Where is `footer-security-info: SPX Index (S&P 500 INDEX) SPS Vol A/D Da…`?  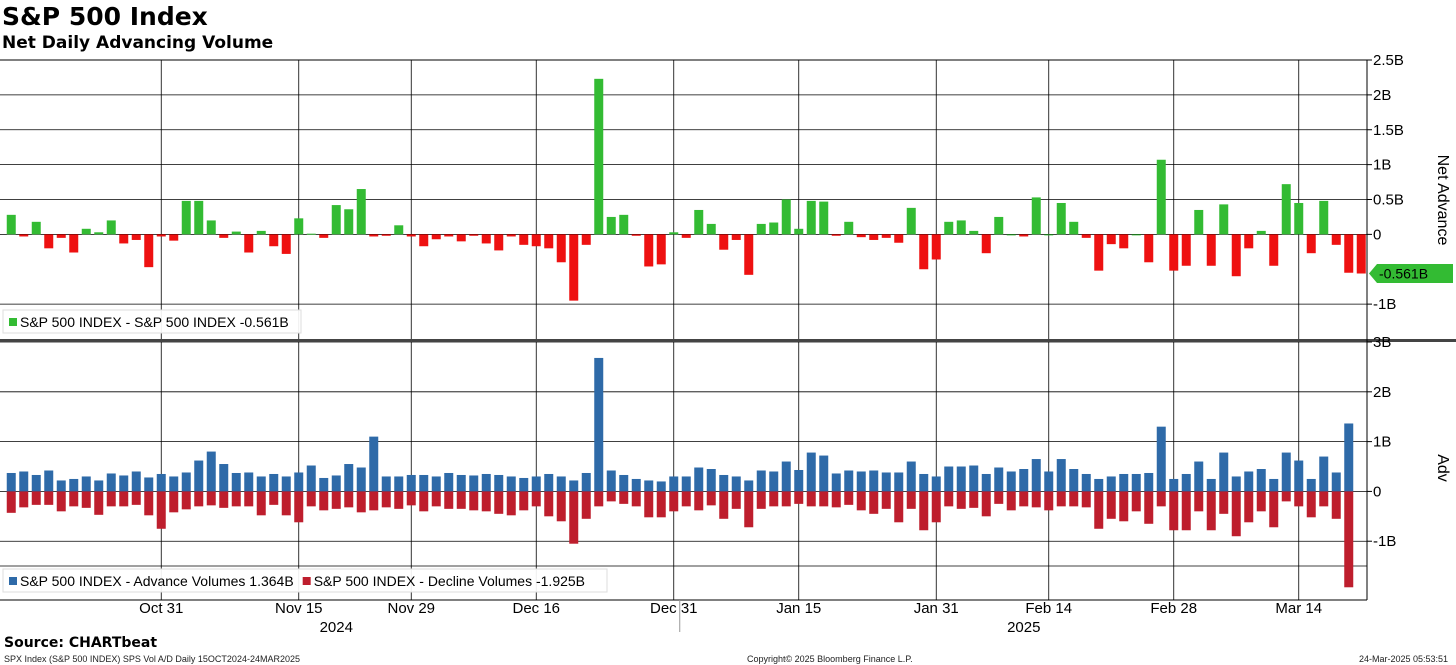
footer-security-info: SPX Index (S&P 500 INDEX) SPS Vol A/D Da… is located at coordinates (152, 659).